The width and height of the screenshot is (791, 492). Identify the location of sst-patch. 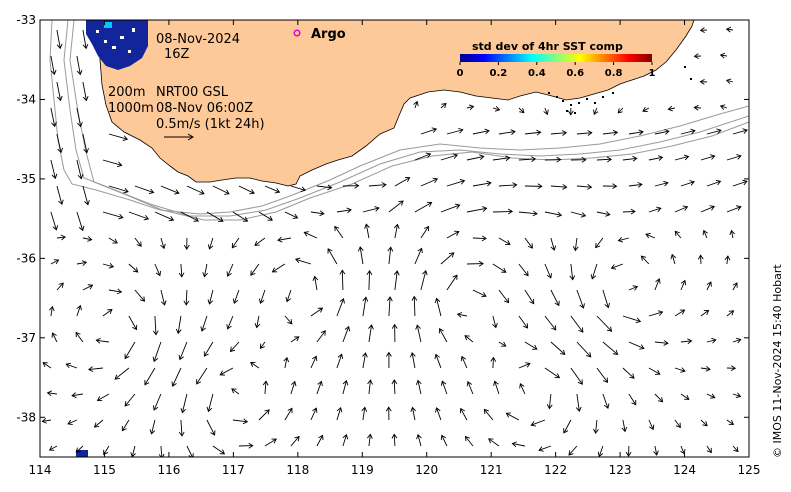
(112, 238).